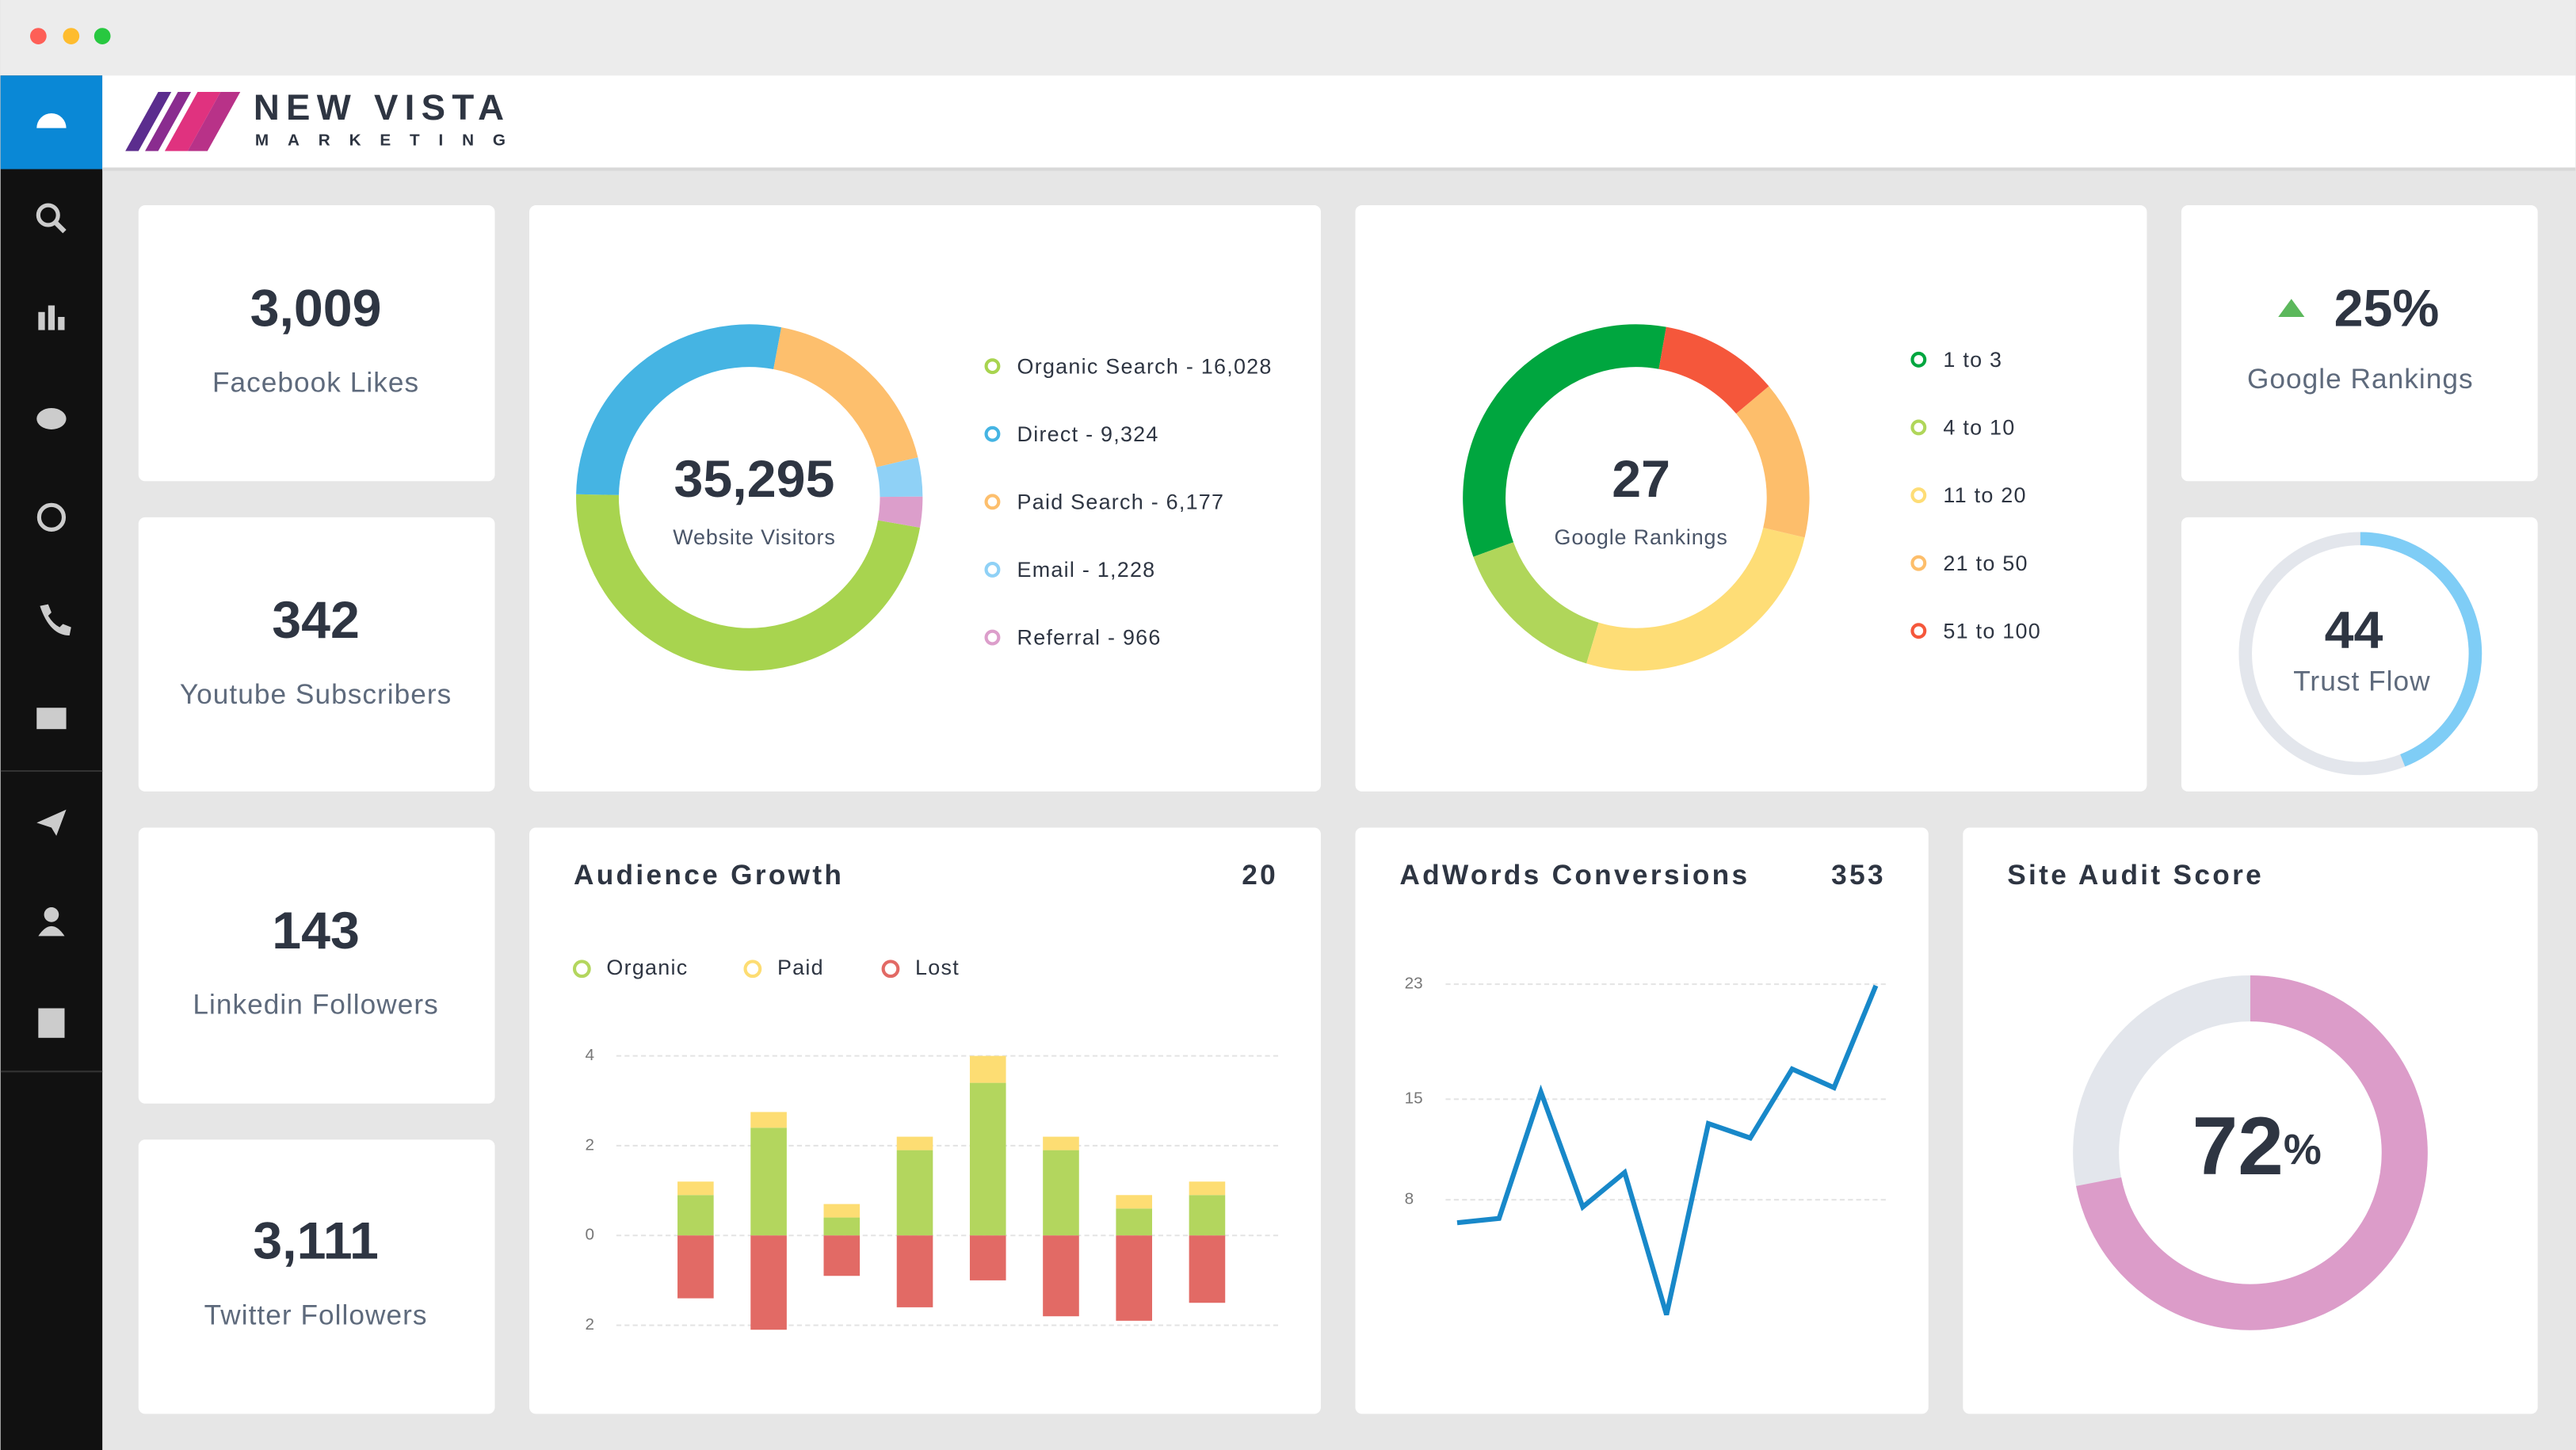 This screenshot has width=2576, height=1450. What do you see at coordinates (754, 479) in the screenshot?
I see `donut-center-value: 35,295` at bounding box center [754, 479].